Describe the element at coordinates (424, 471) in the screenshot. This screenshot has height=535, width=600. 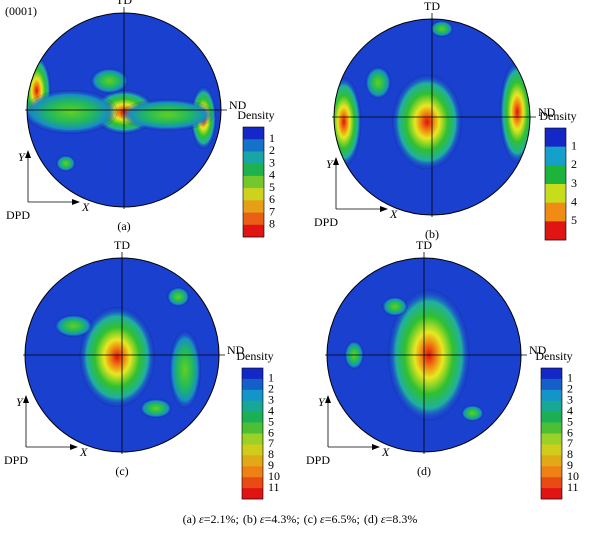
I see `panel-label: (d)` at that location.